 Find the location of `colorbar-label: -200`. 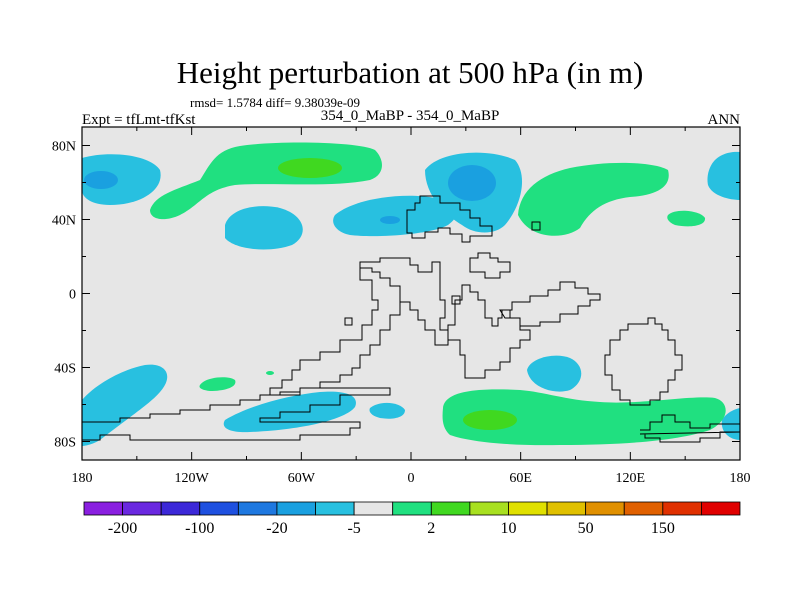

colorbar-label: -200 is located at coordinates (122, 528).